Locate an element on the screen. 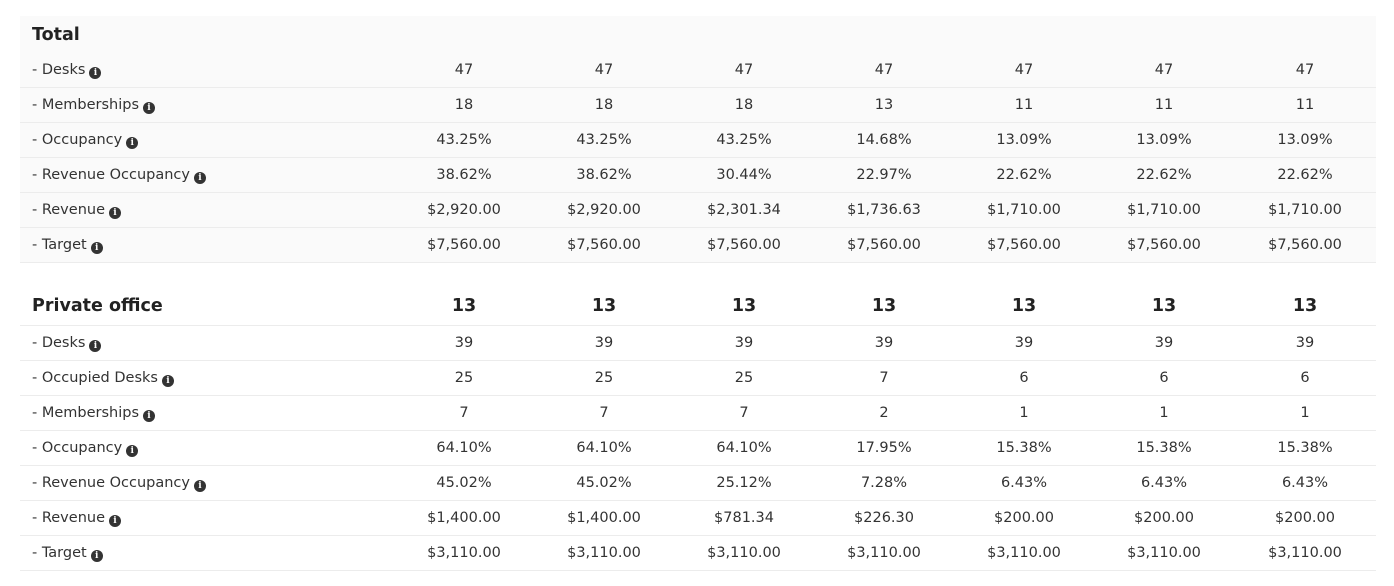  total-header-row: Total is located at coordinates (698, 34).